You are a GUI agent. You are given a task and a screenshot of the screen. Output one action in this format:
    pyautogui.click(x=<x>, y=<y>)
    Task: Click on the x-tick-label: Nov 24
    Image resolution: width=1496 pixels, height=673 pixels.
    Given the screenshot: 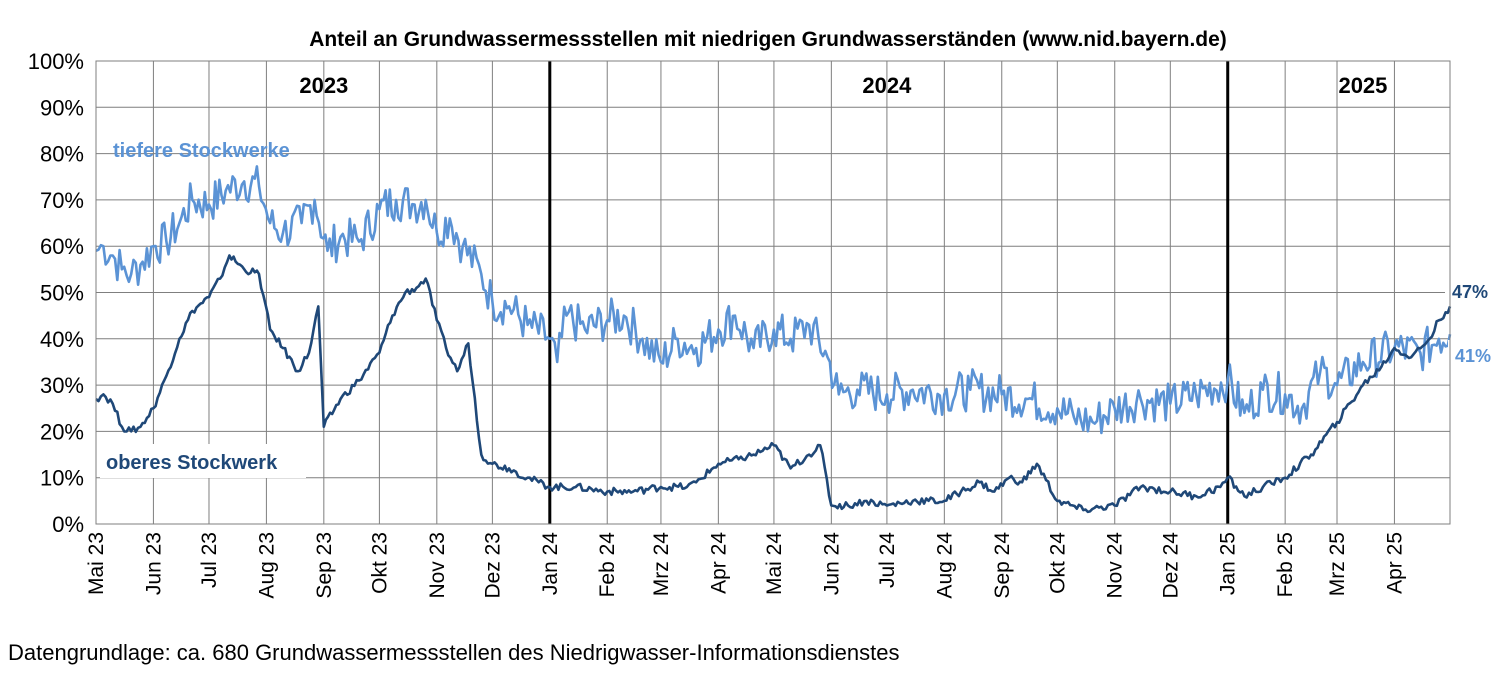 What is the action you would take?
    pyautogui.click(x=1115, y=565)
    